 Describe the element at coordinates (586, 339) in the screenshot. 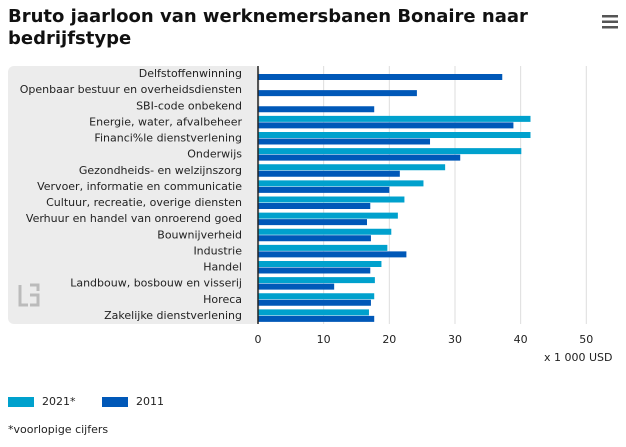

I see `x-tick-label: 50` at that location.